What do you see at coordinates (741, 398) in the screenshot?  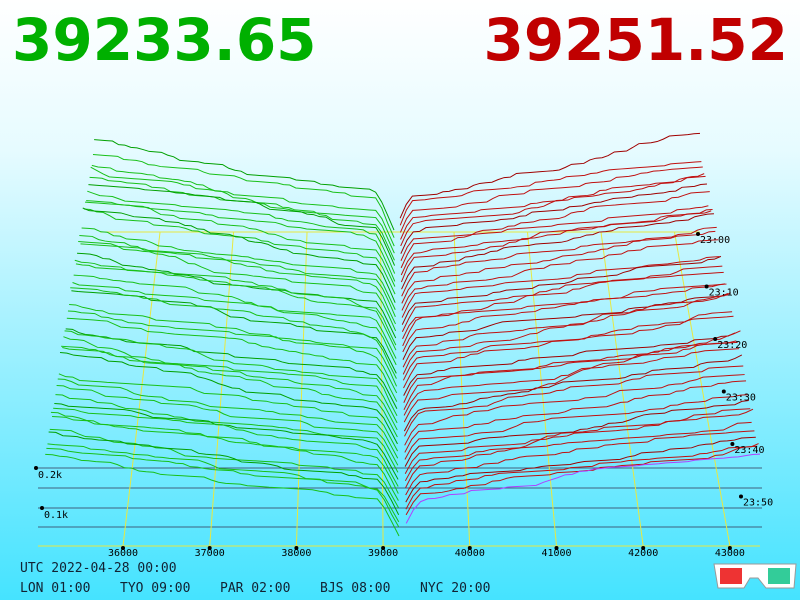 I see `time-label: 23:30` at bounding box center [741, 398].